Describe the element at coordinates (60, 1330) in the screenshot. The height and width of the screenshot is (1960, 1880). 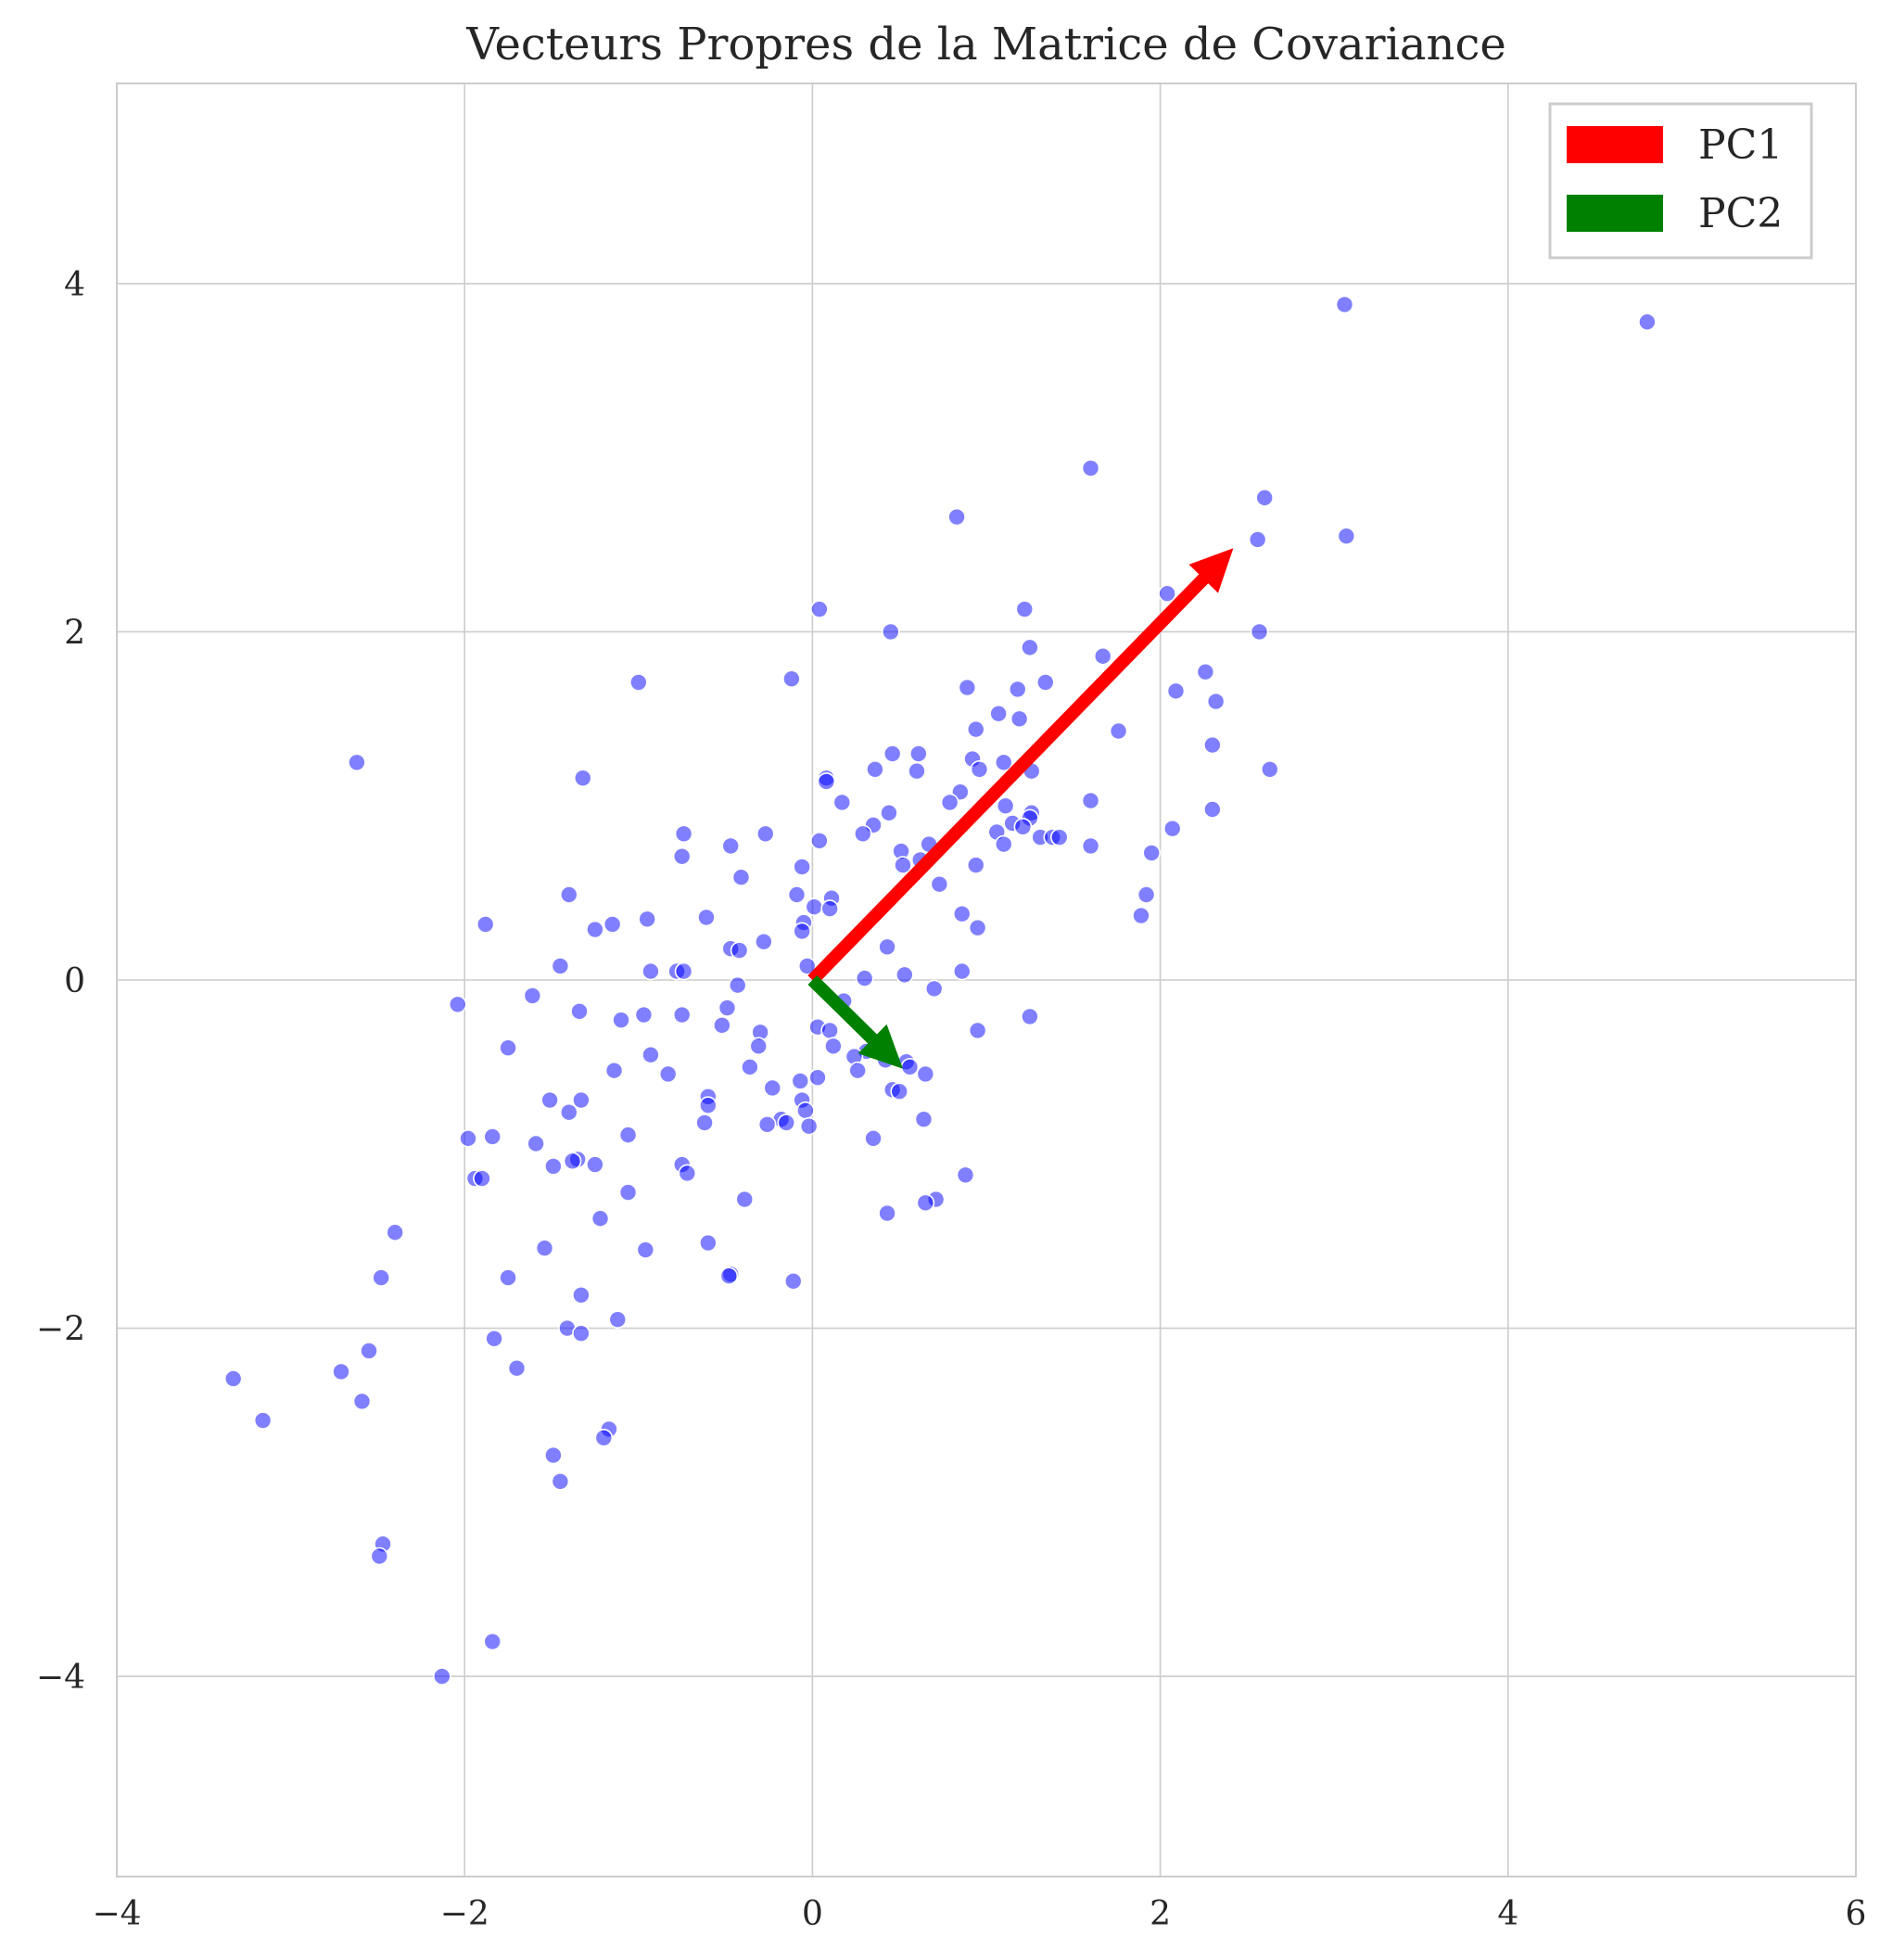
I see `y-tick-label: −2` at that location.